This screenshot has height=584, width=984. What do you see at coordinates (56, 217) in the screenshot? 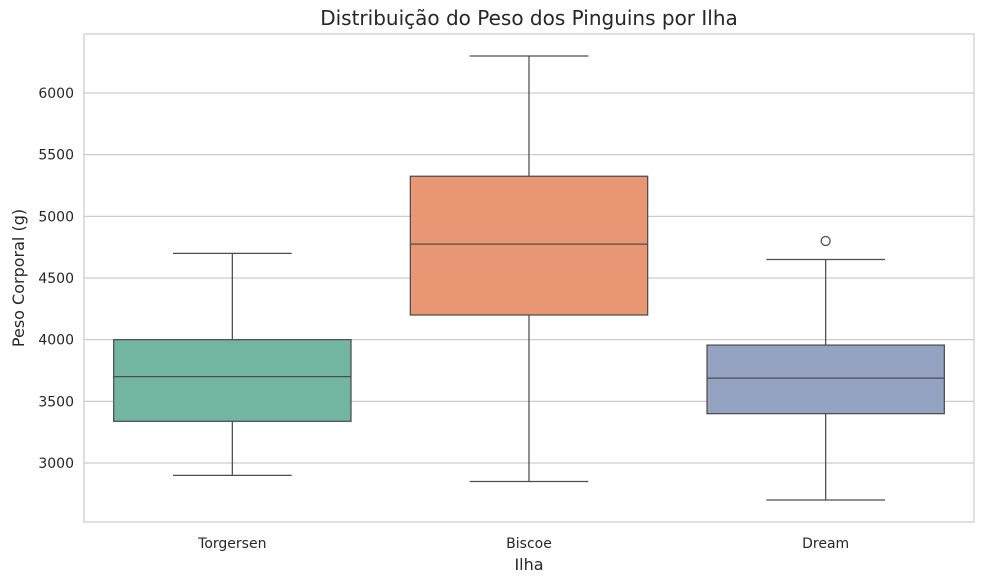
I see `y-tick-label: 5000` at bounding box center [56, 217].